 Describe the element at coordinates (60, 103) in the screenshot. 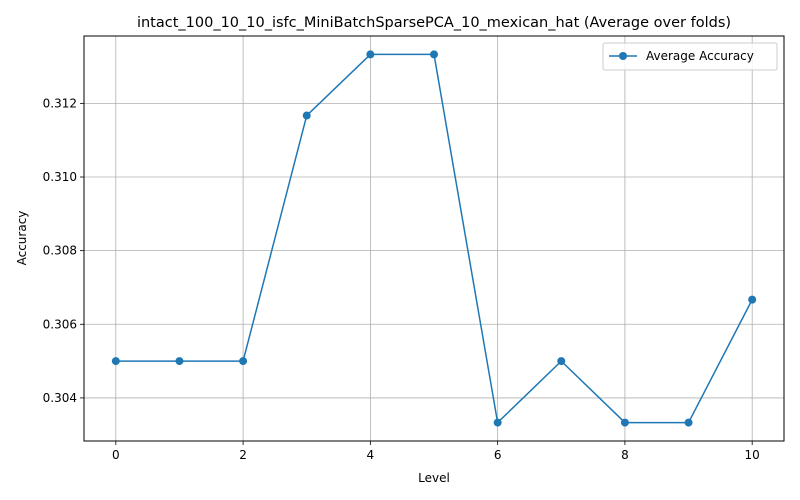

I see `y-tick-label: 0.312` at that location.